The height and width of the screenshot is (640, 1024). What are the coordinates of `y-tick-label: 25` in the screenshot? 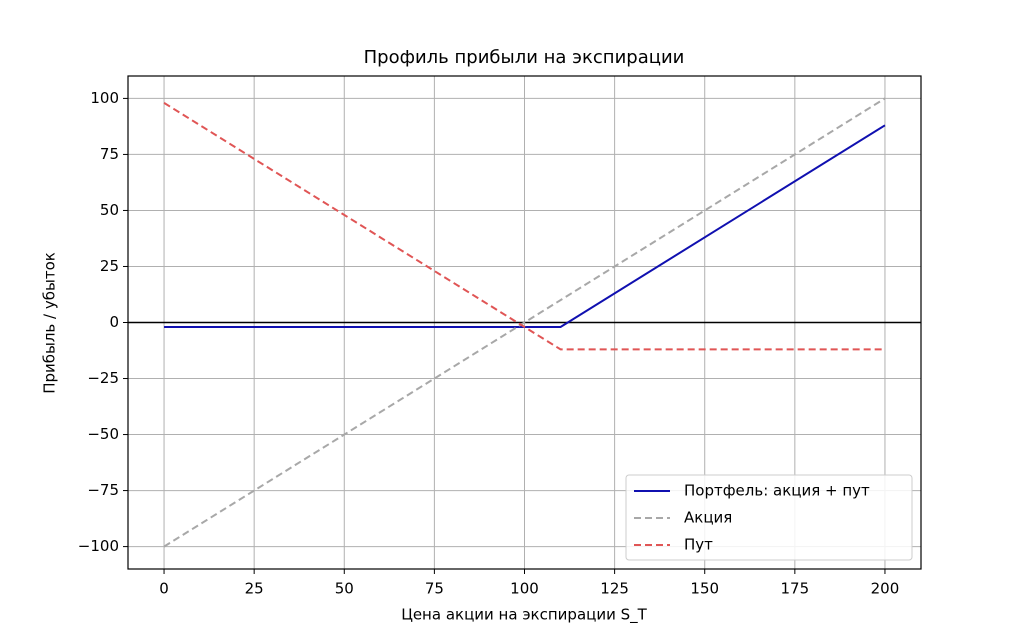 It's located at (109, 266).